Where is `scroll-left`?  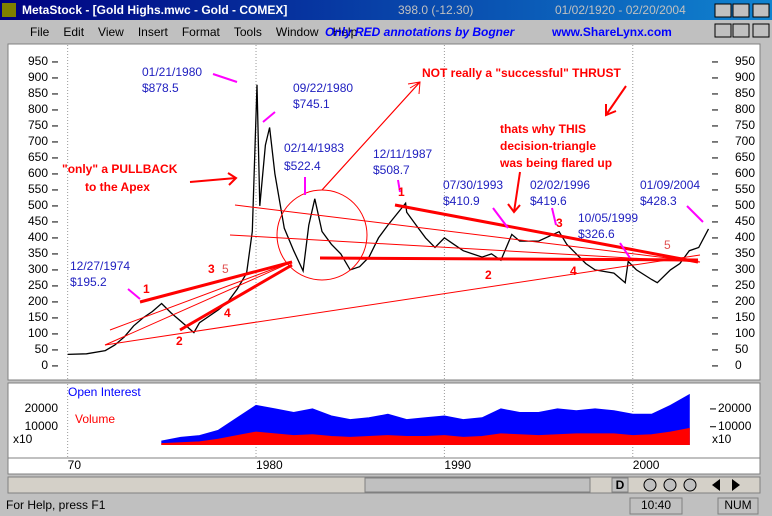 scroll-left is located at coordinates (716, 485).